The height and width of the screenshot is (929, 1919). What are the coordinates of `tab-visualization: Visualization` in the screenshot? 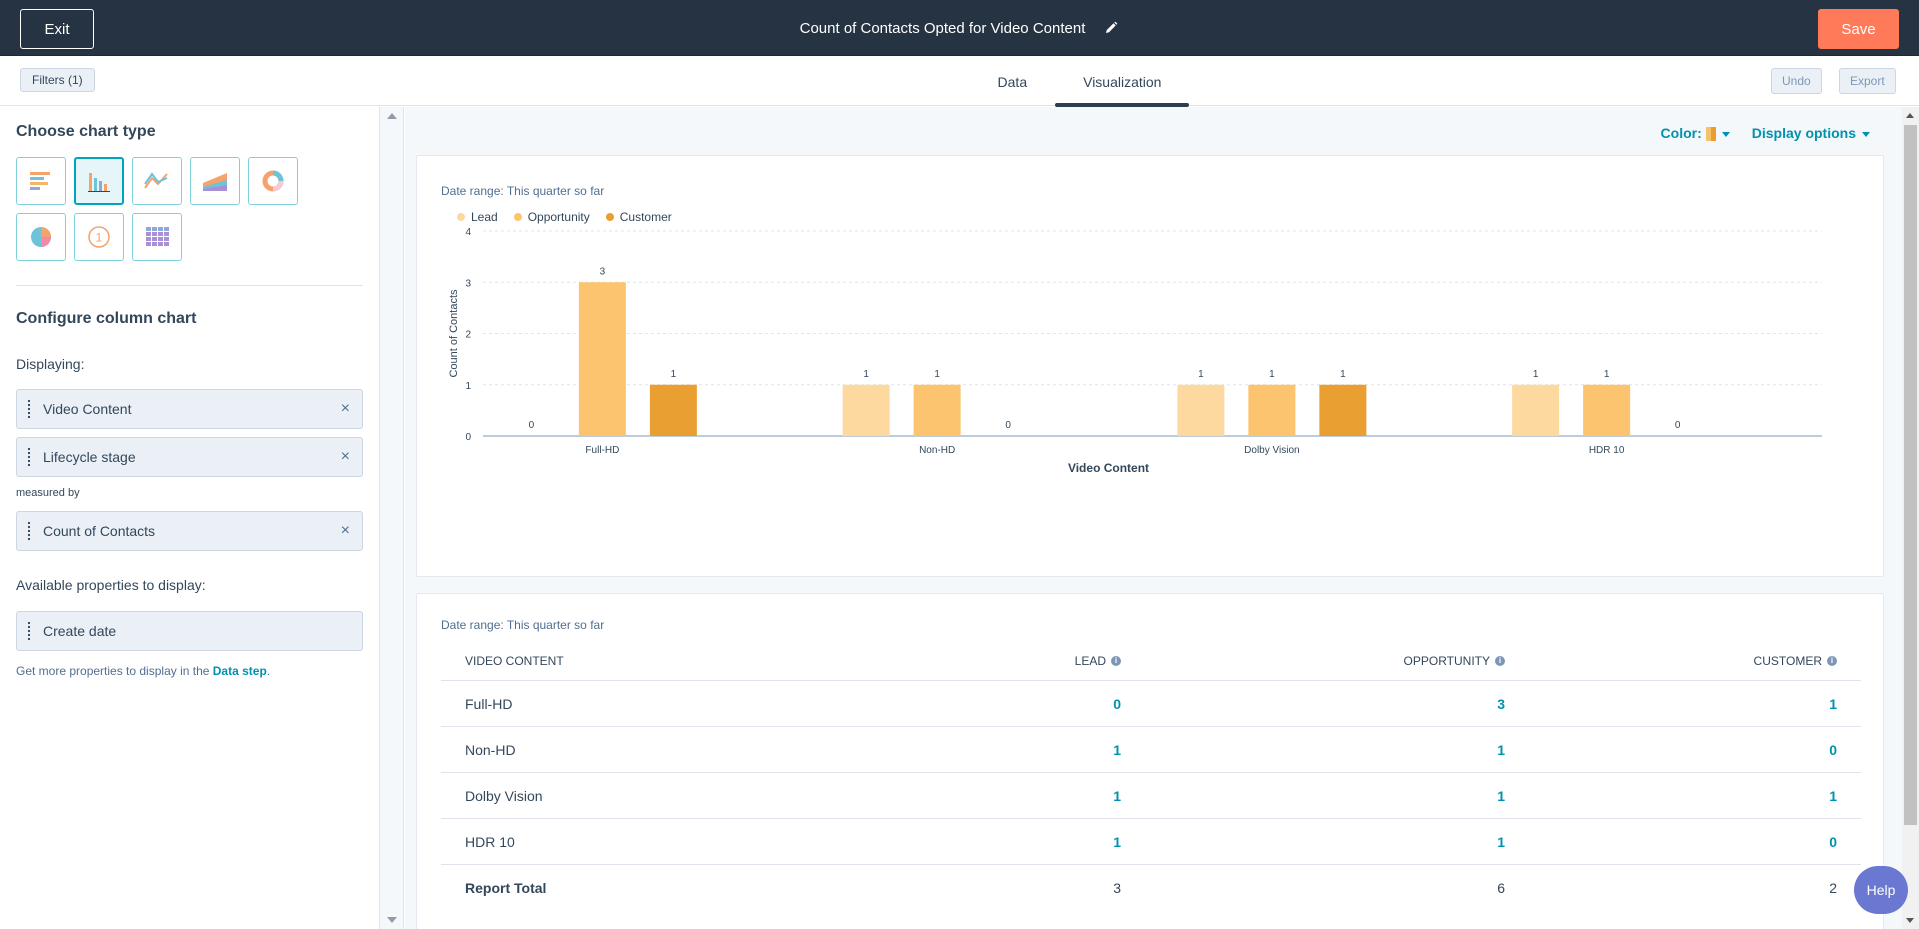 It's located at (1122, 82).